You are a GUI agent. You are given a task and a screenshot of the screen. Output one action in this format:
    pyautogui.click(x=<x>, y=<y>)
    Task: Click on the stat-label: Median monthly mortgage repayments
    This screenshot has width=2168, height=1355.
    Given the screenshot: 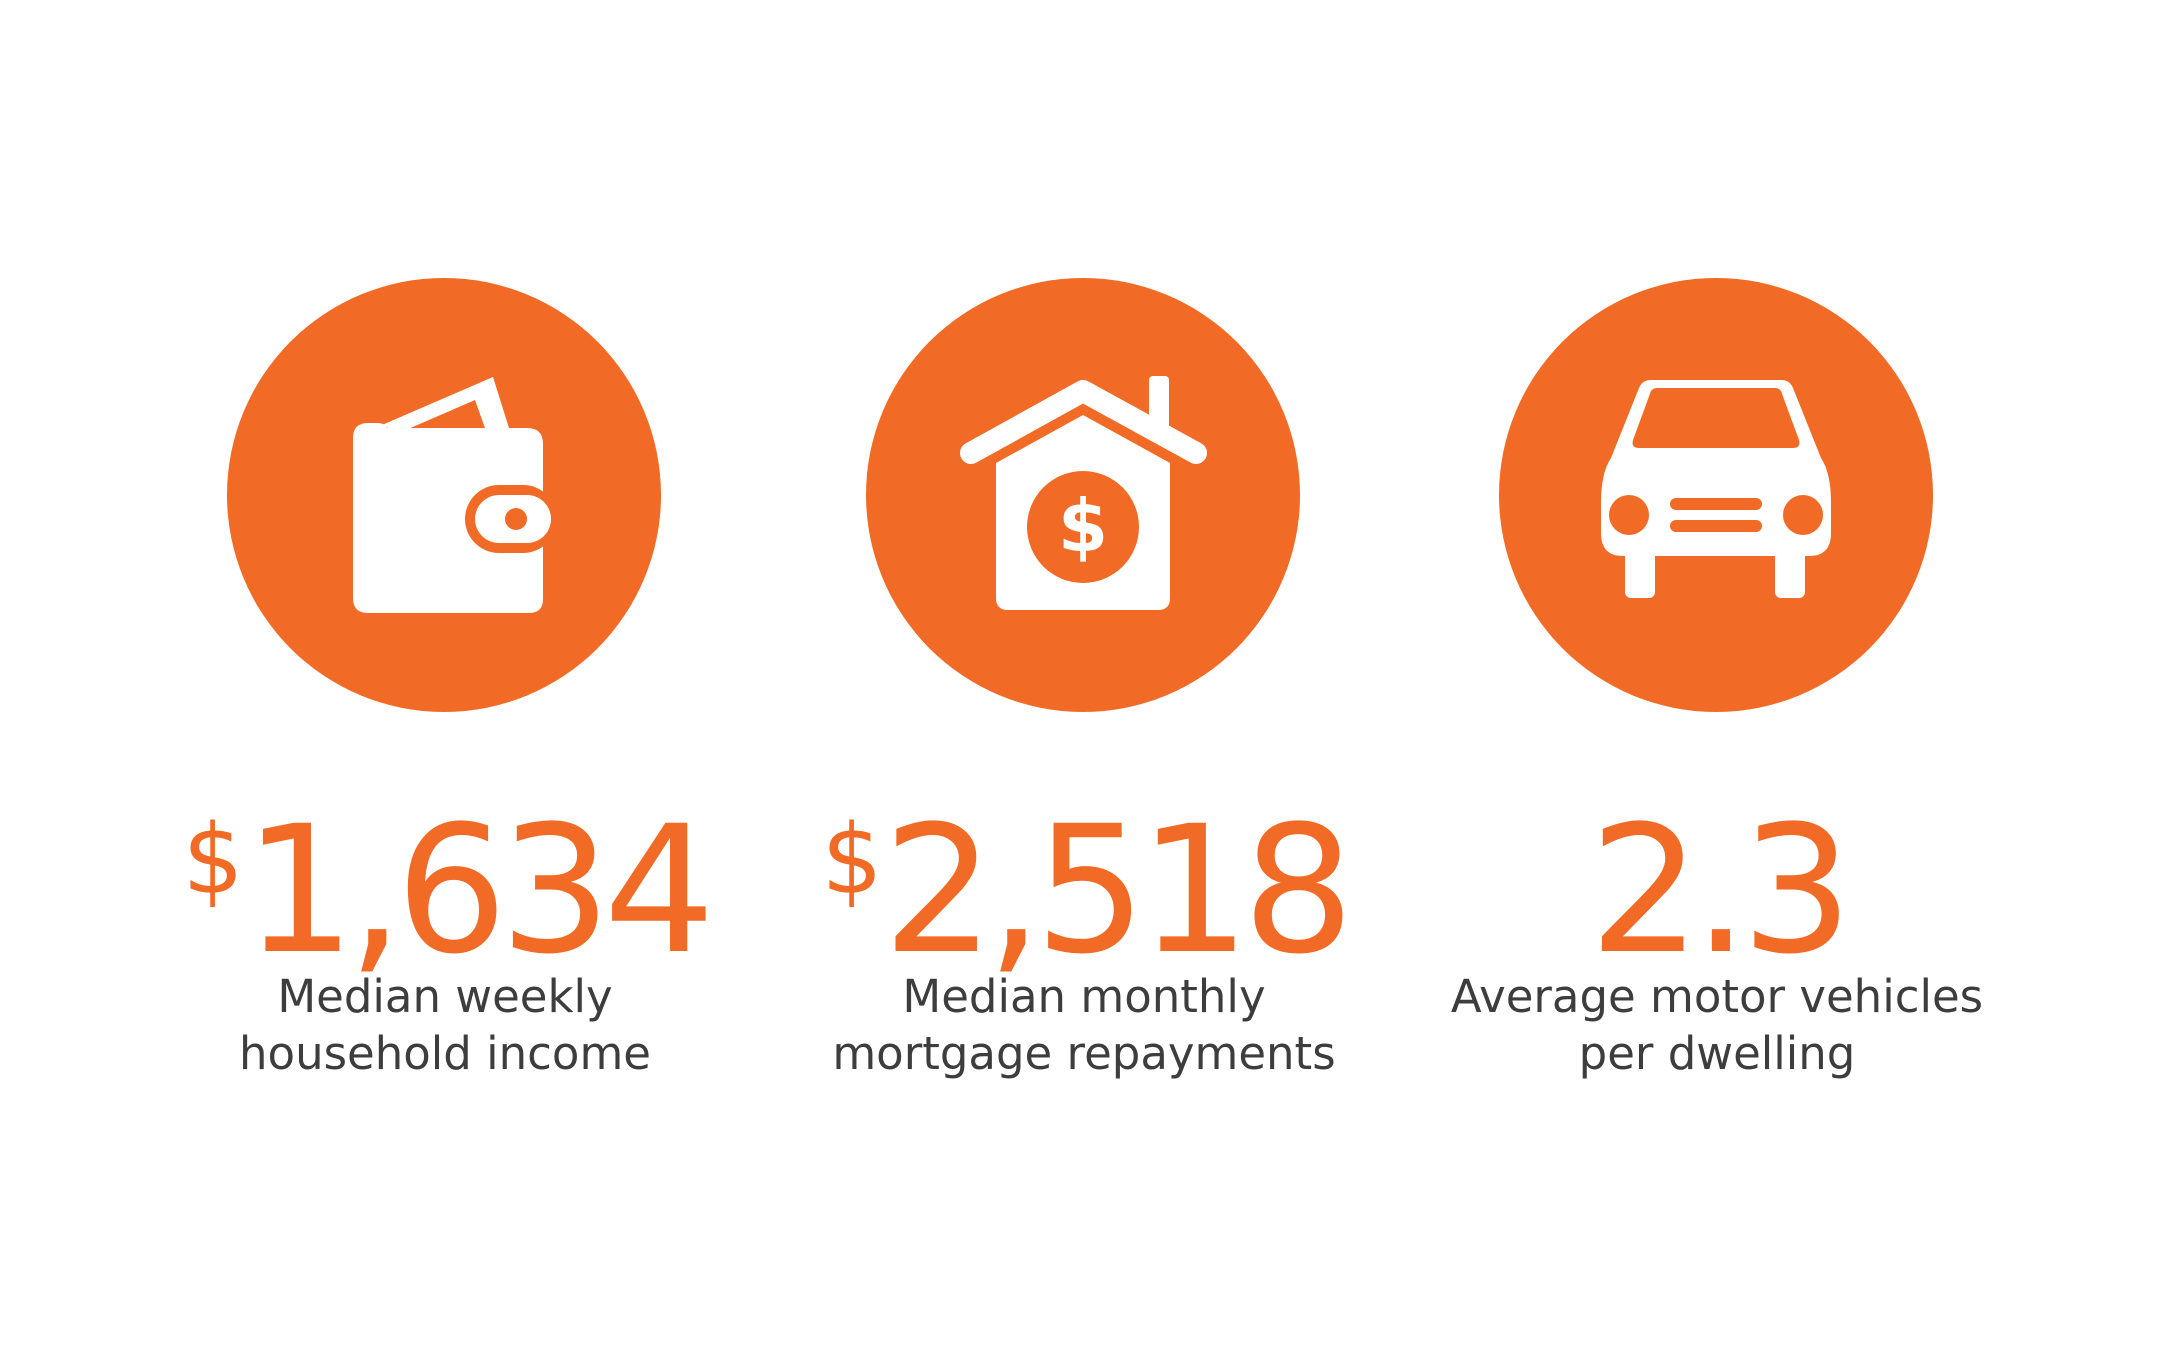 What is the action you would take?
    pyautogui.click(x=1084, y=1025)
    